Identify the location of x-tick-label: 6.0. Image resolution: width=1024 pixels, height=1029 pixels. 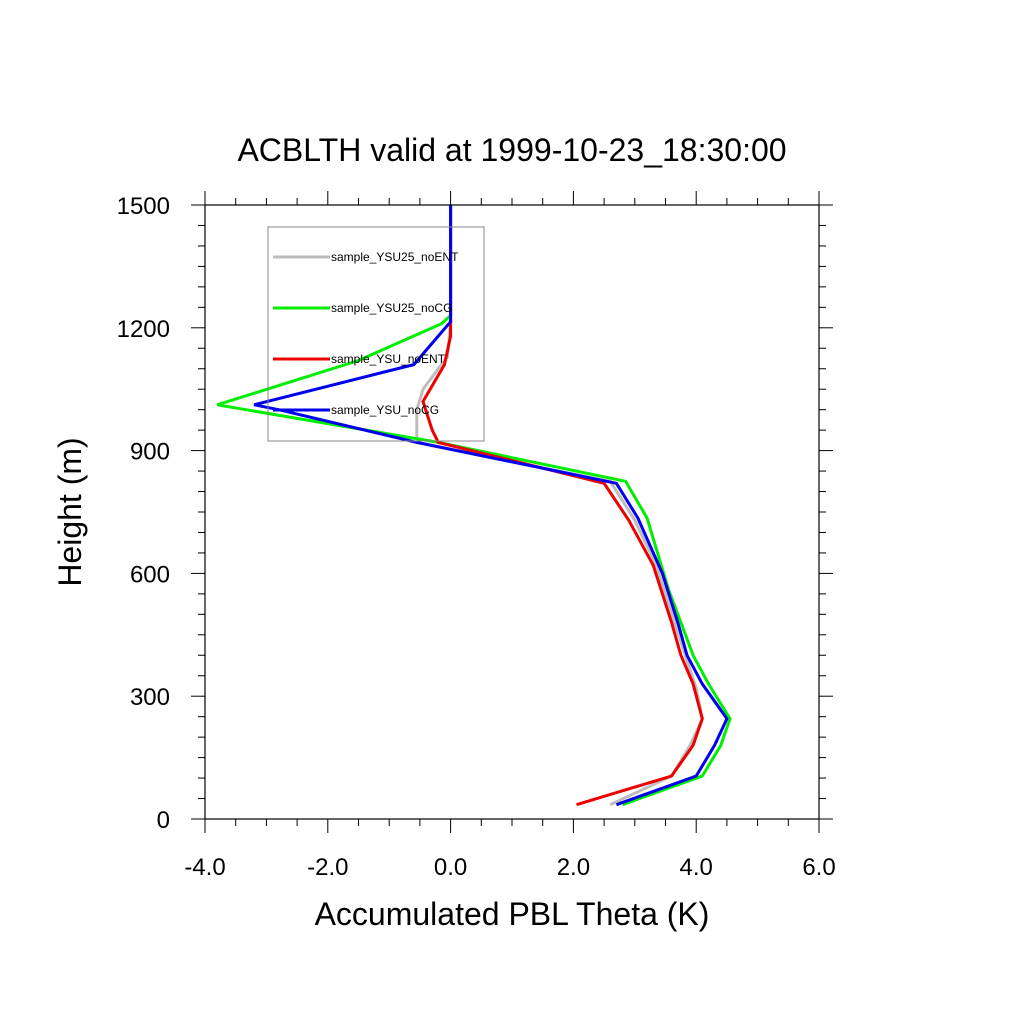
(818, 867).